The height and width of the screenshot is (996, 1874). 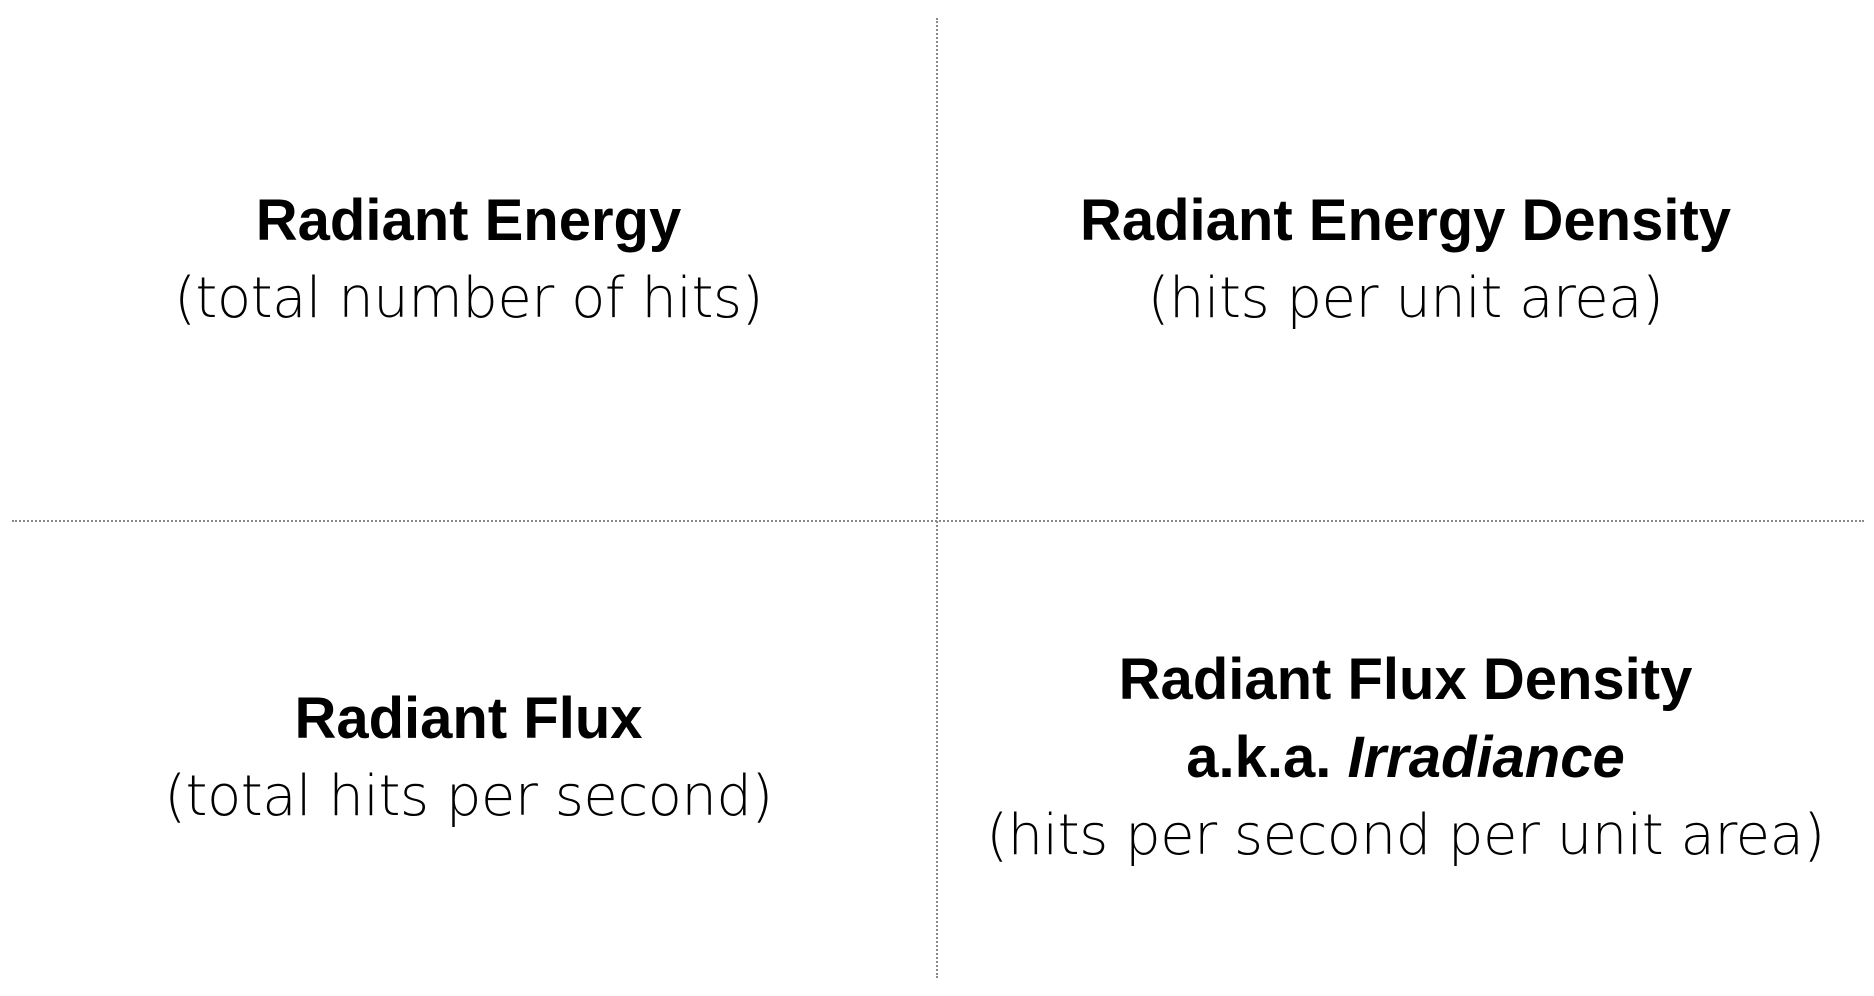 What do you see at coordinates (468, 718) in the screenshot?
I see `quadrant-title: Radiant Flux` at bounding box center [468, 718].